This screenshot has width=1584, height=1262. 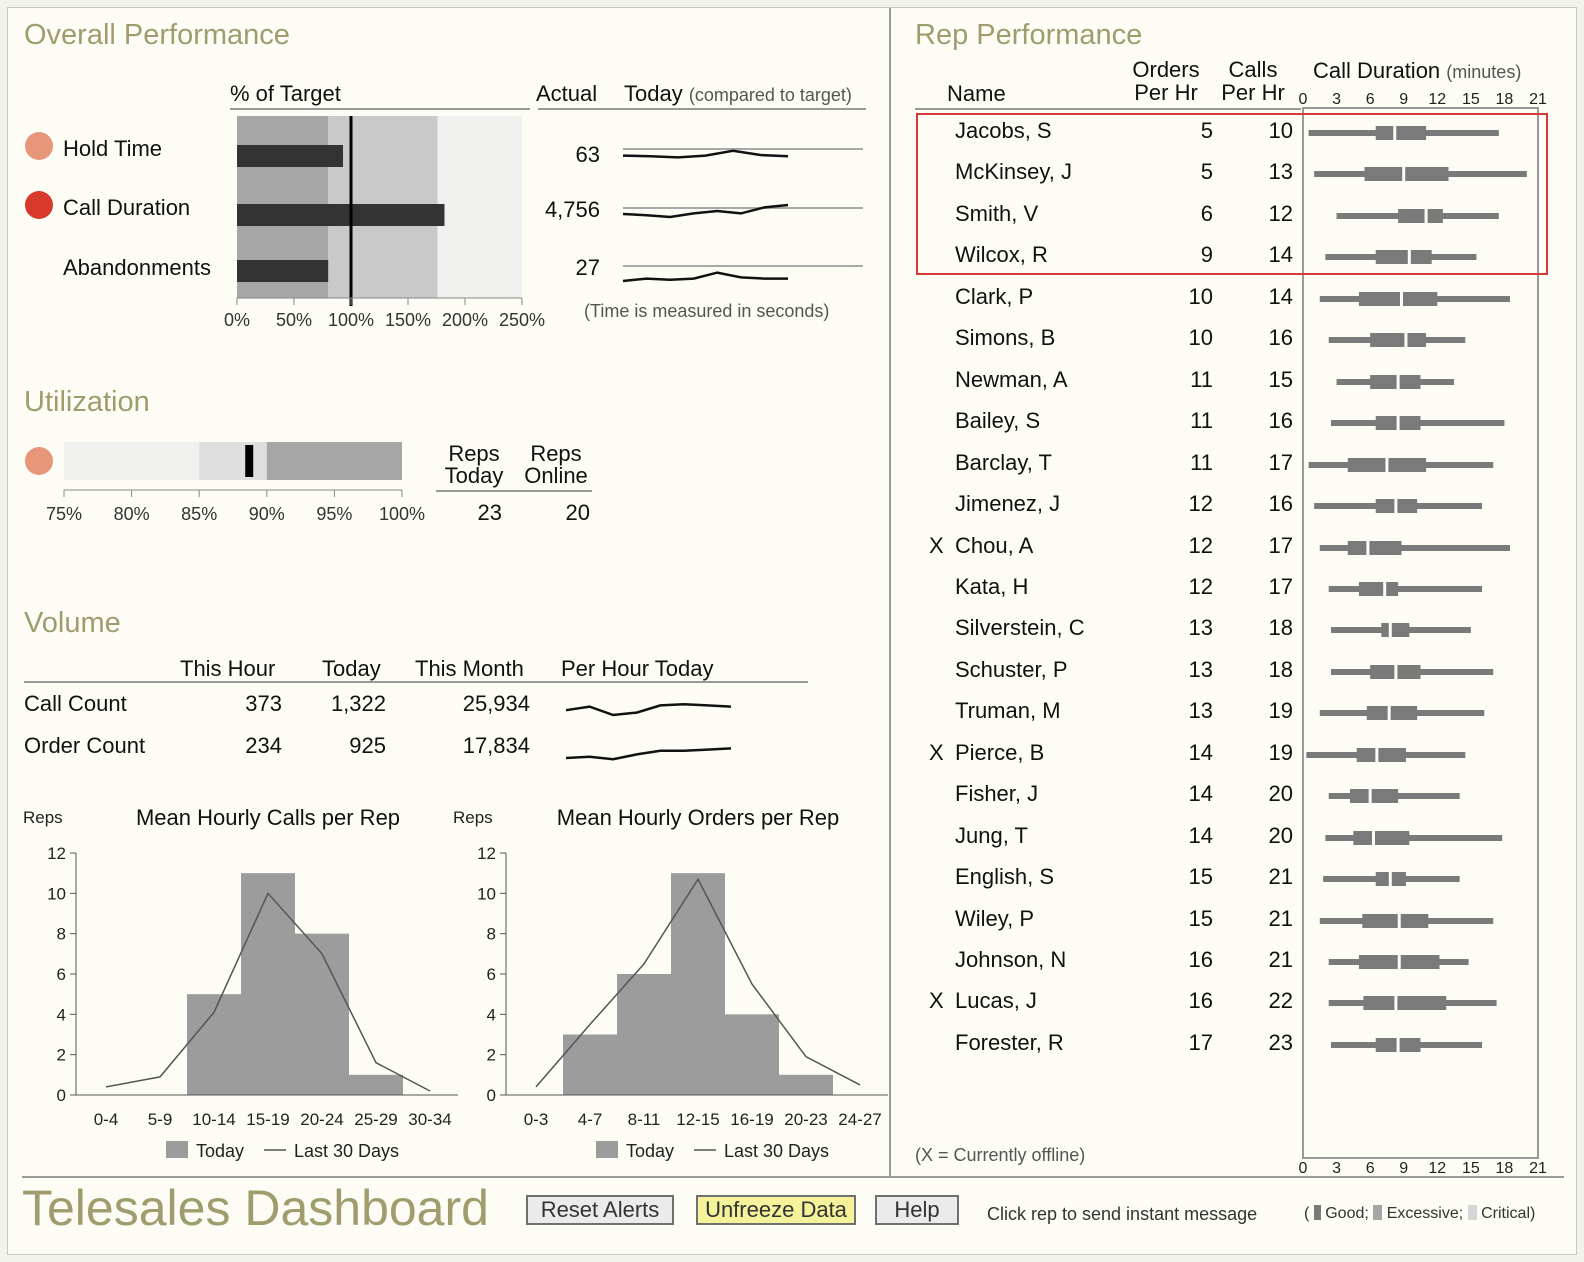 What do you see at coordinates (648, 731) in the screenshot?
I see `per-hour-today-sparklines` at bounding box center [648, 731].